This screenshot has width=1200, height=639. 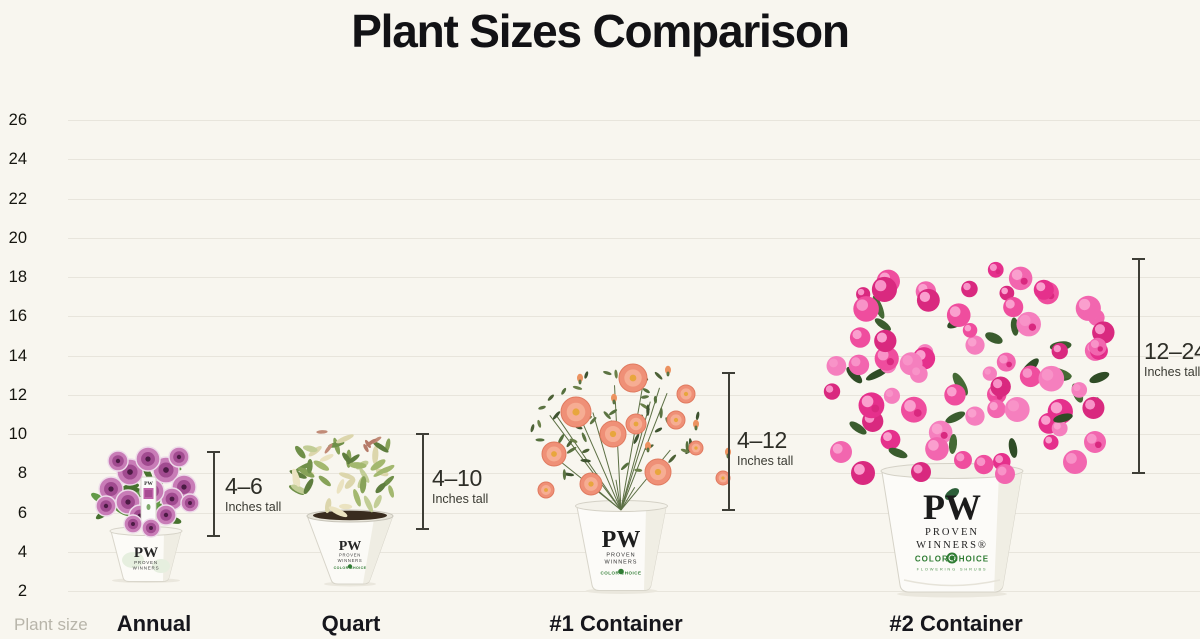 What do you see at coordinates (1138, 366) in the screenshot?
I see `measure-bracket-container2` at bounding box center [1138, 366].